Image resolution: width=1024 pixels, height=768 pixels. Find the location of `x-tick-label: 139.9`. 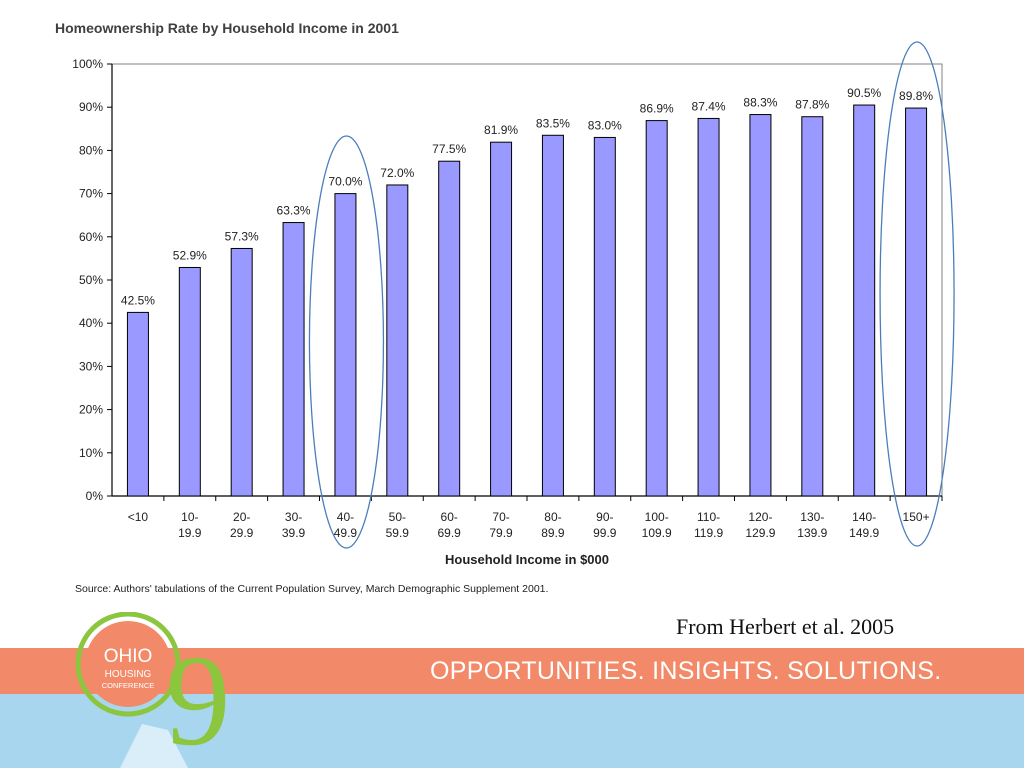

x-tick-label: 139.9 is located at coordinates (812, 533).